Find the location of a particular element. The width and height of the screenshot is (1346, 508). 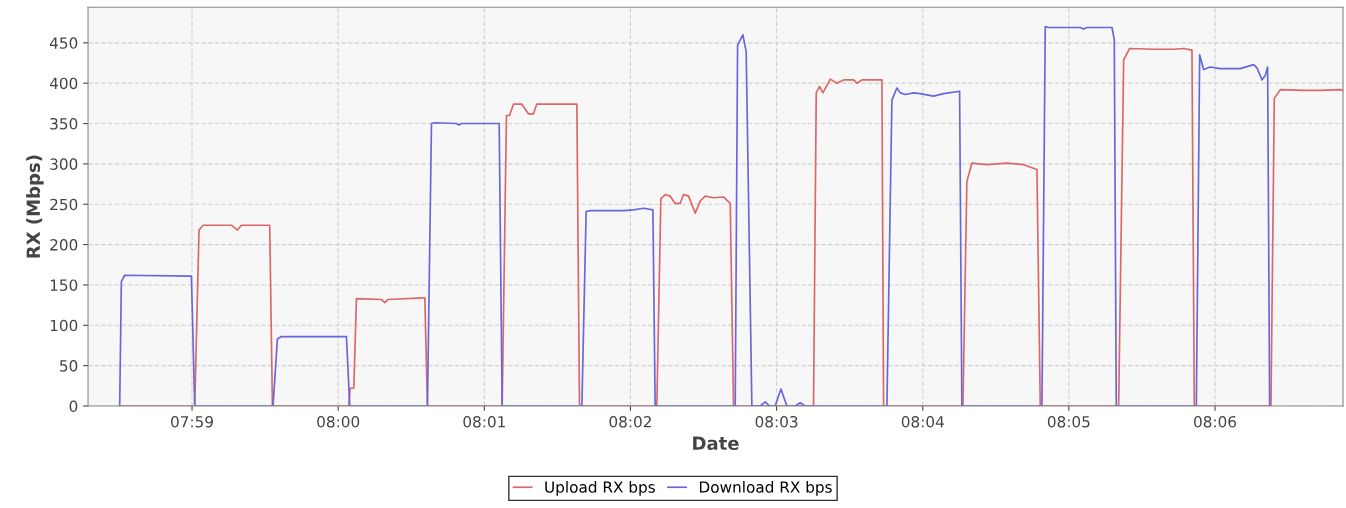

y-tick-label: 0 is located at coordinates (73, 406).